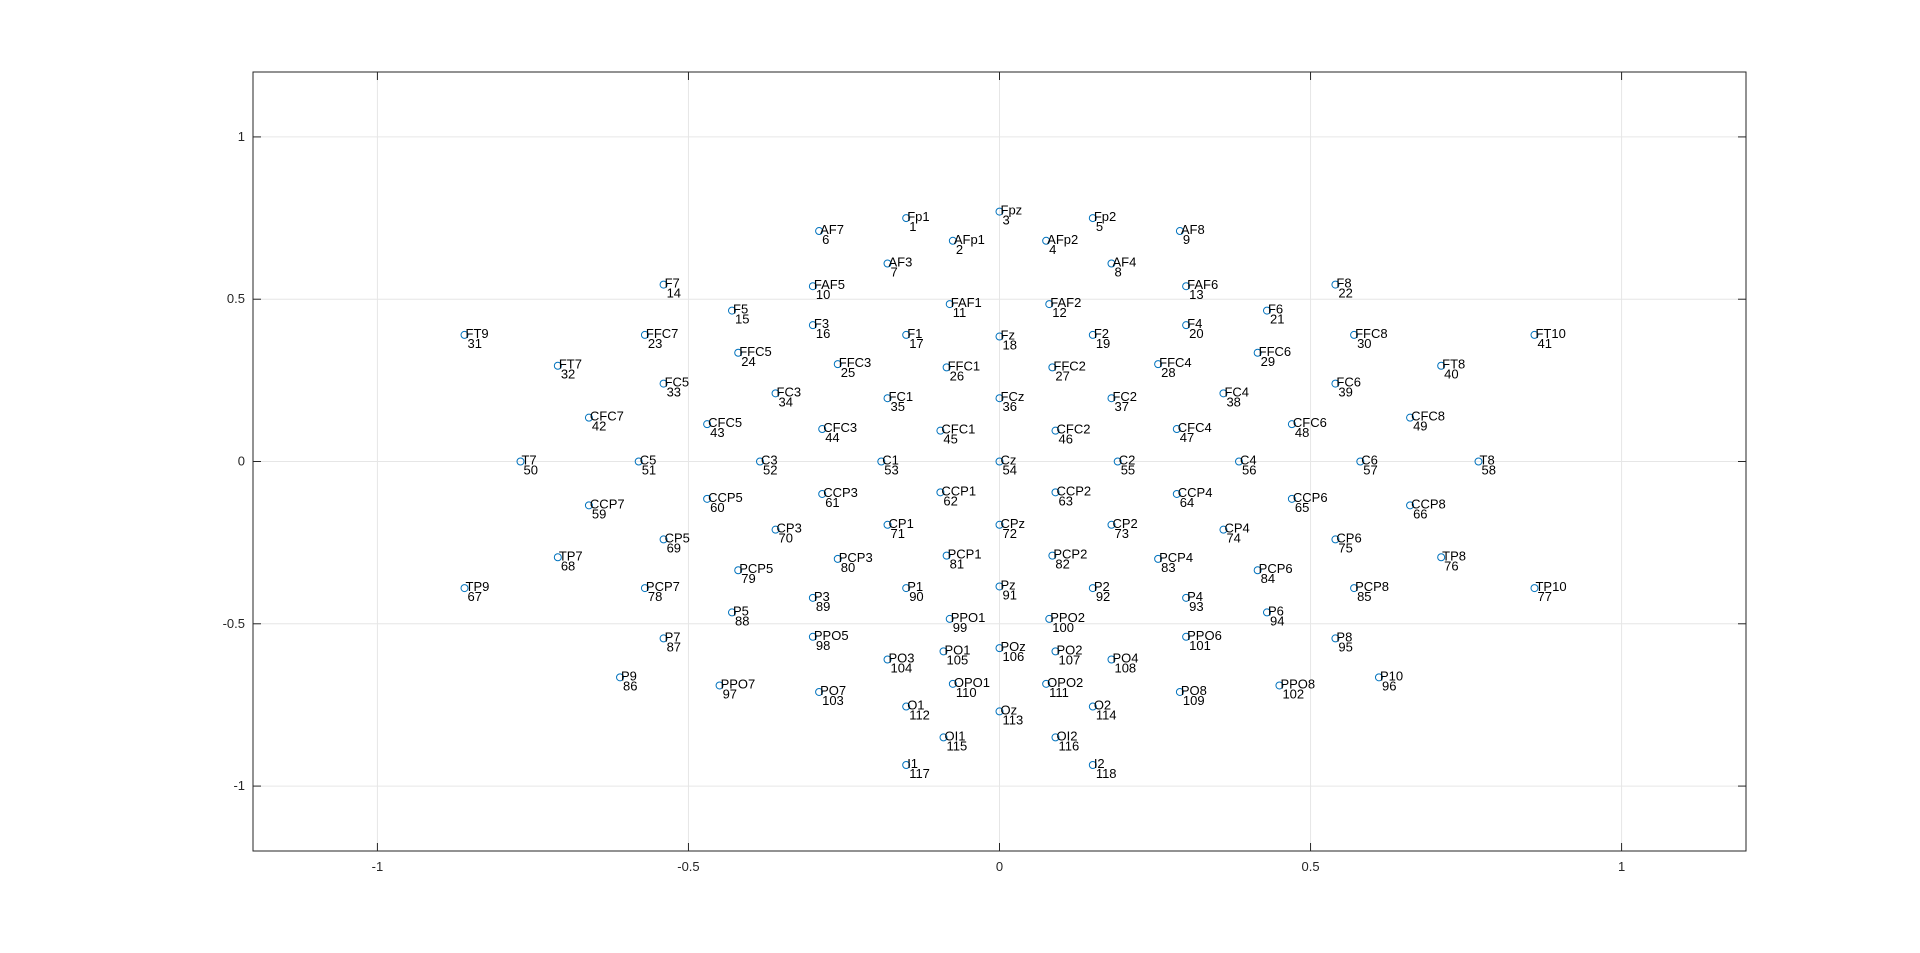 The width and height of the screenshot is (1920, 953). What do you see at coordinates (1371, 333) in the screenshot?
I see `electrode-name-label: FFC8` at bounding box center [1371, 333].